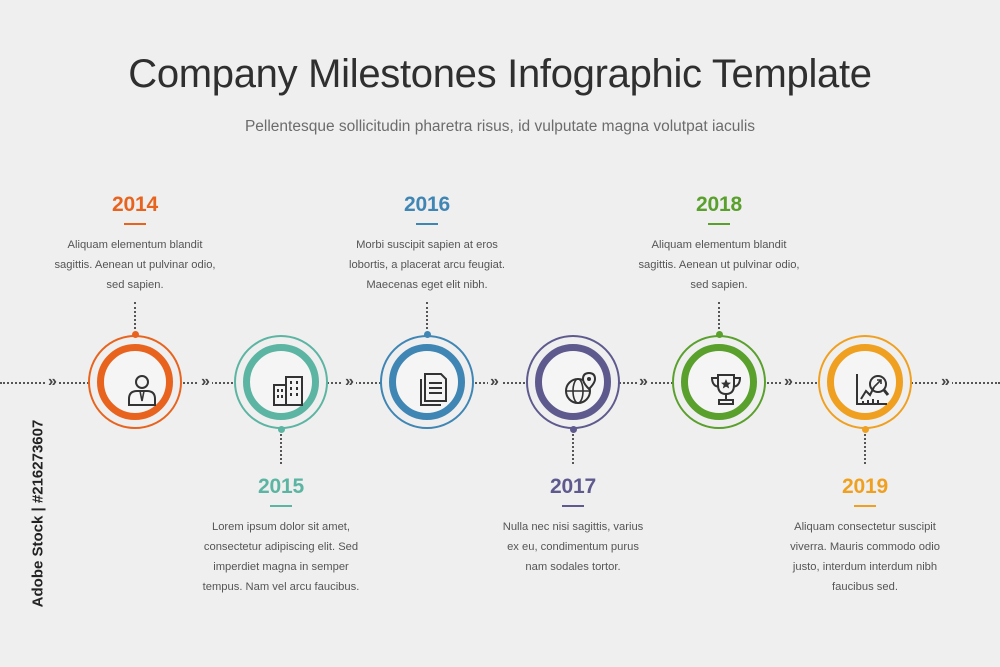 Image resolution: width=1000 pixels, height=667 pixels. I want to click on description-line: consectetur adipiscing elit. Sed, so click(281, 547).